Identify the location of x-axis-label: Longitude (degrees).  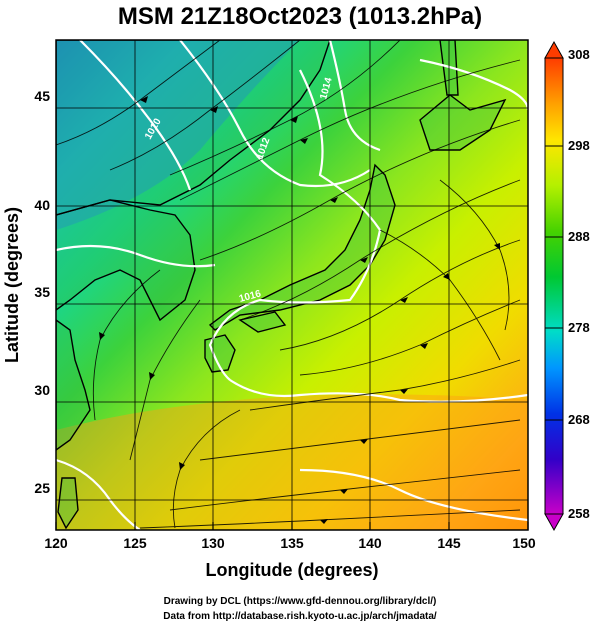
(291, 570).